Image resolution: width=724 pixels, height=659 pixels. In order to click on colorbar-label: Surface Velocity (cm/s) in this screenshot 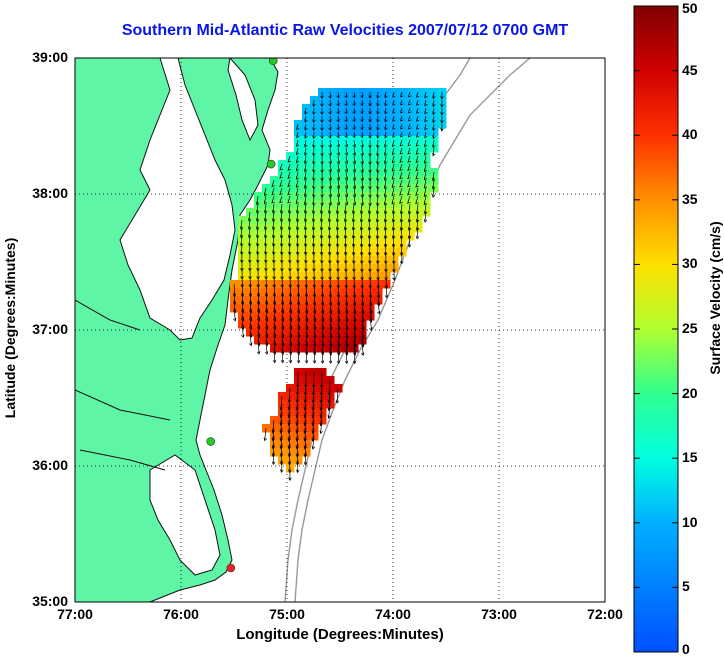, I will do `click(715, 298)`.